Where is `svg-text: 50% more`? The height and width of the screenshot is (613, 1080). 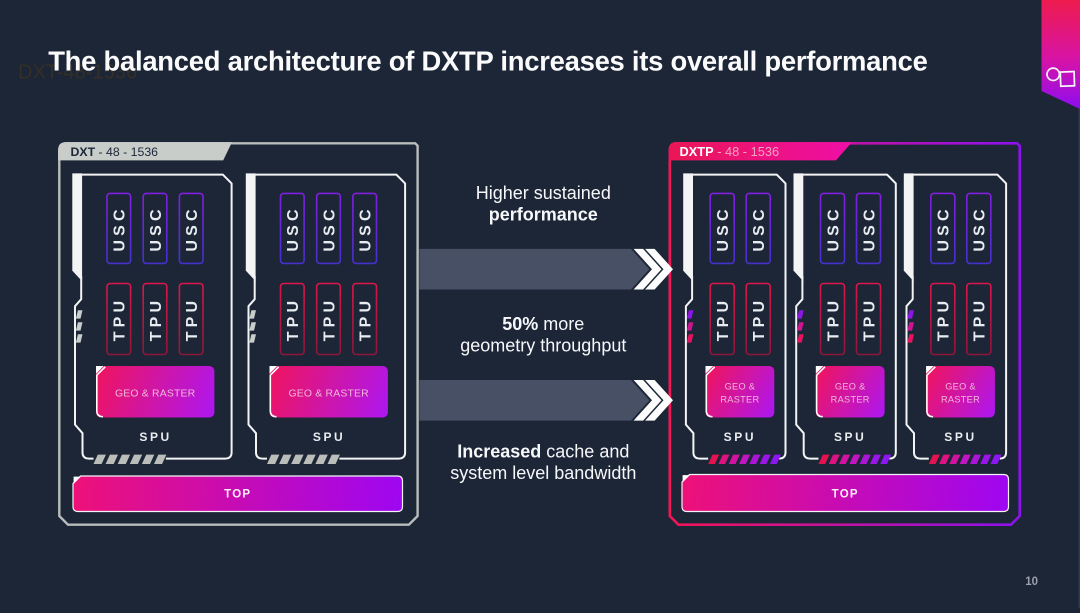 svg-text: 50% more is located at coordinates (543, 324).